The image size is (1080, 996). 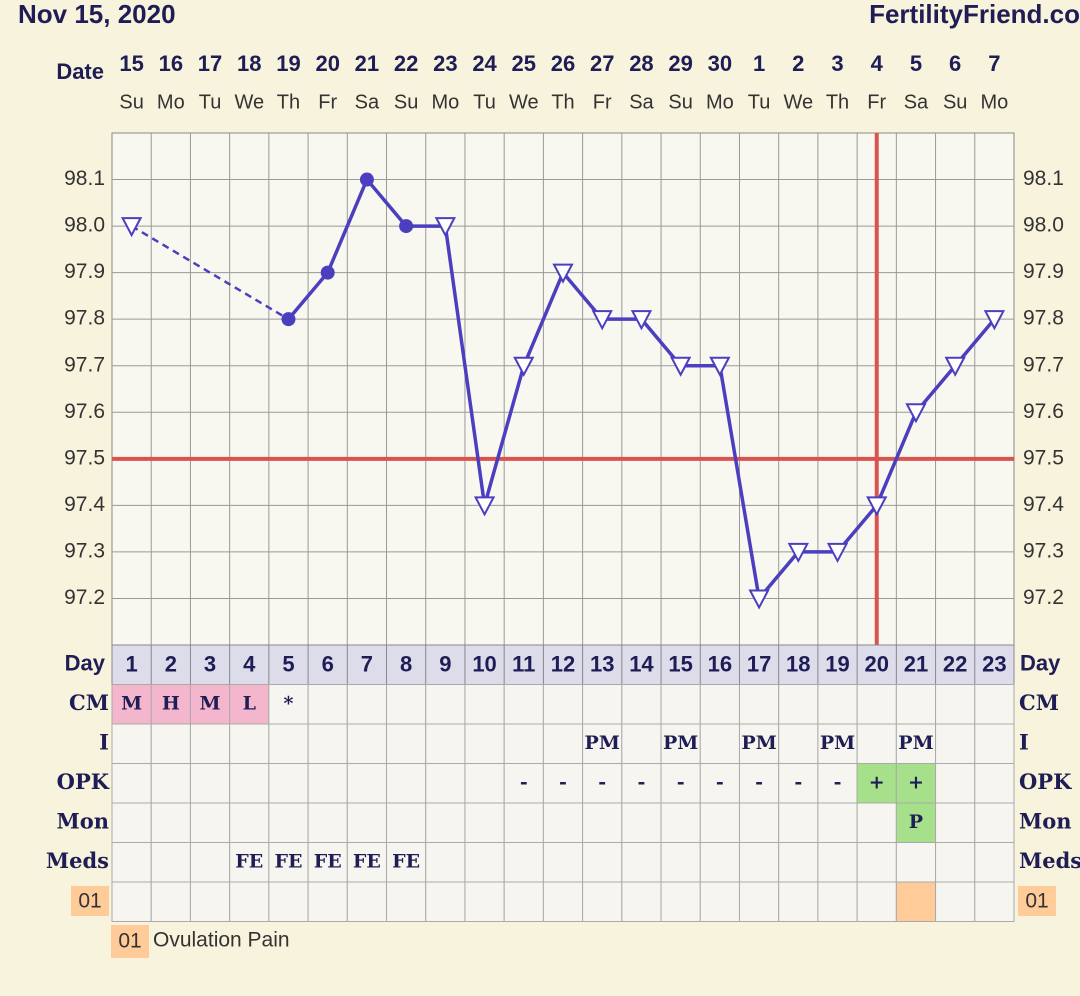 What do you see at coordinates (1043, 225) in the screenshot?
I see `y-tick-label-right: 98.0` at bounding box center [1043, 225].